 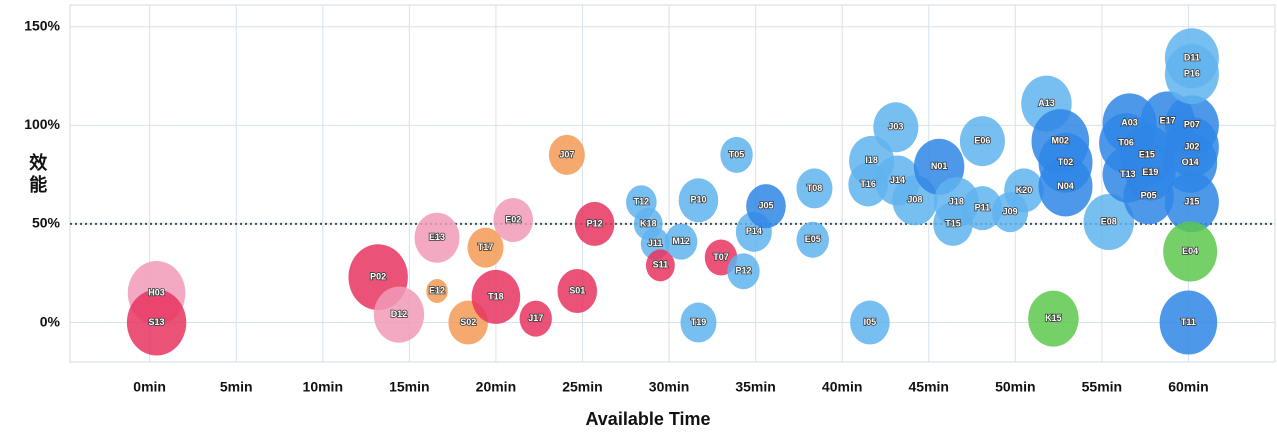 What do you see at coordinates (754, 231) in the screenshot?
I see `bubble-label: P14` at bounding box center [754, 231].